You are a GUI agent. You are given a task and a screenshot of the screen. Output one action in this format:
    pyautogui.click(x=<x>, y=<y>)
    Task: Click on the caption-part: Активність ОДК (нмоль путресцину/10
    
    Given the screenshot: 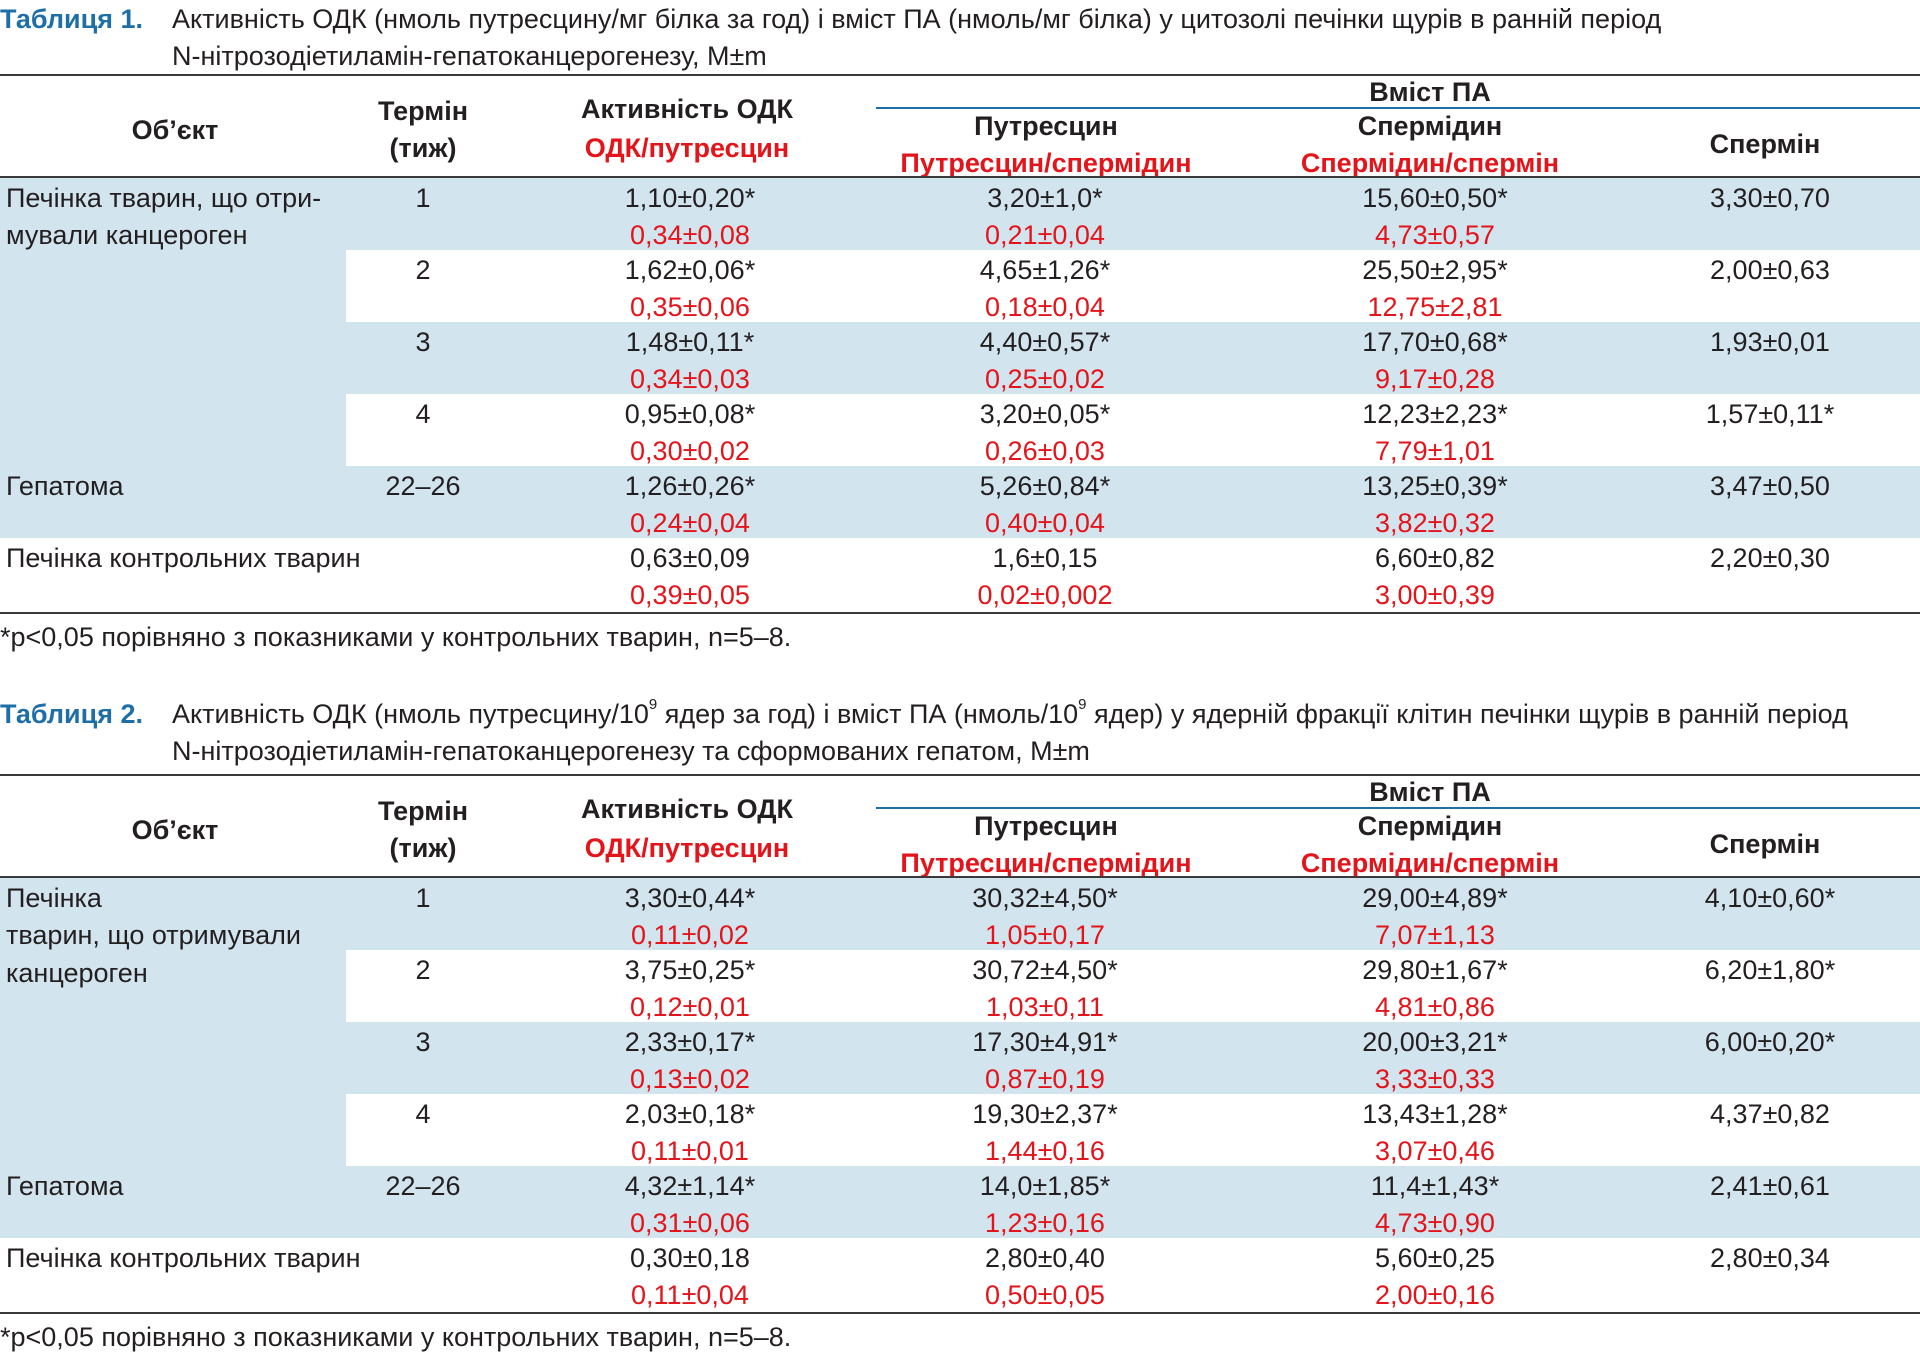 What is the action you would take?
    pyautogui.click(x=410, y=714)
    